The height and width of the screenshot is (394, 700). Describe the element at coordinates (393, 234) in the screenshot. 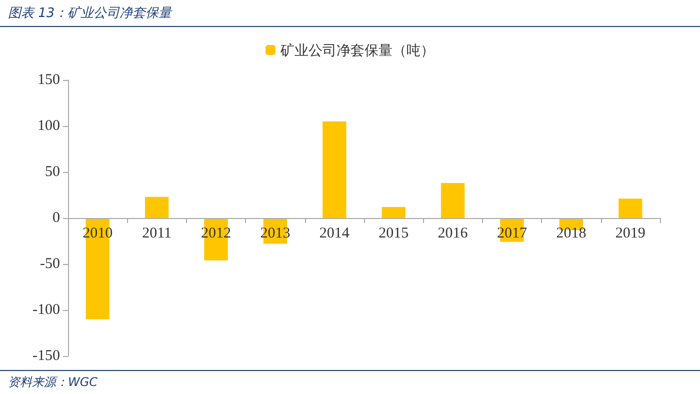

I see `x-tick-label: 2015` at that location.